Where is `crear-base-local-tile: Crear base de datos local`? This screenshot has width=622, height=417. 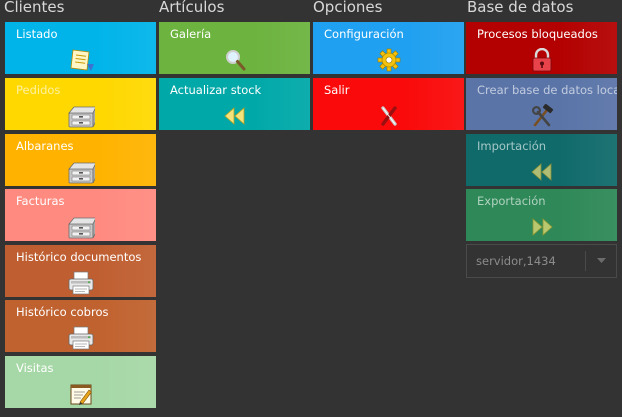 crear-base-local-tile: Crear base de datos local is located at coordinates (541, 104).